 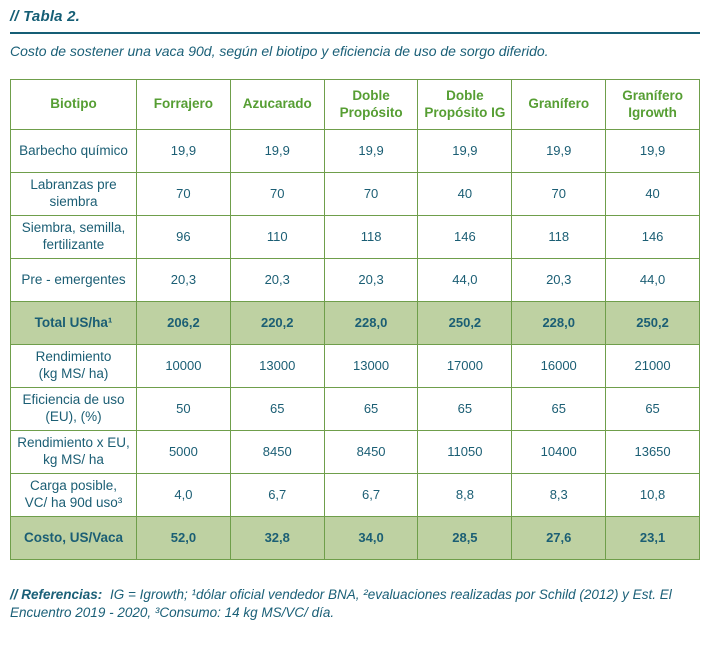 I want to click on cell-value: 50, so click(x=183, y=409).